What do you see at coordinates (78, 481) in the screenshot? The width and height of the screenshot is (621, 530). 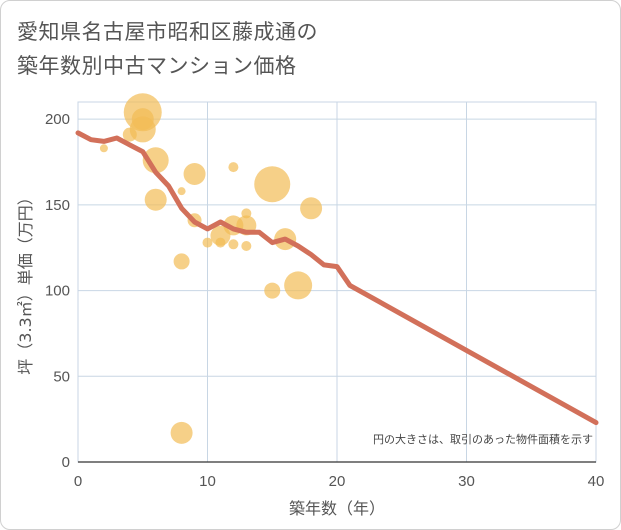 I see `x-tick-label: 0` at bounding box center [78, 481].